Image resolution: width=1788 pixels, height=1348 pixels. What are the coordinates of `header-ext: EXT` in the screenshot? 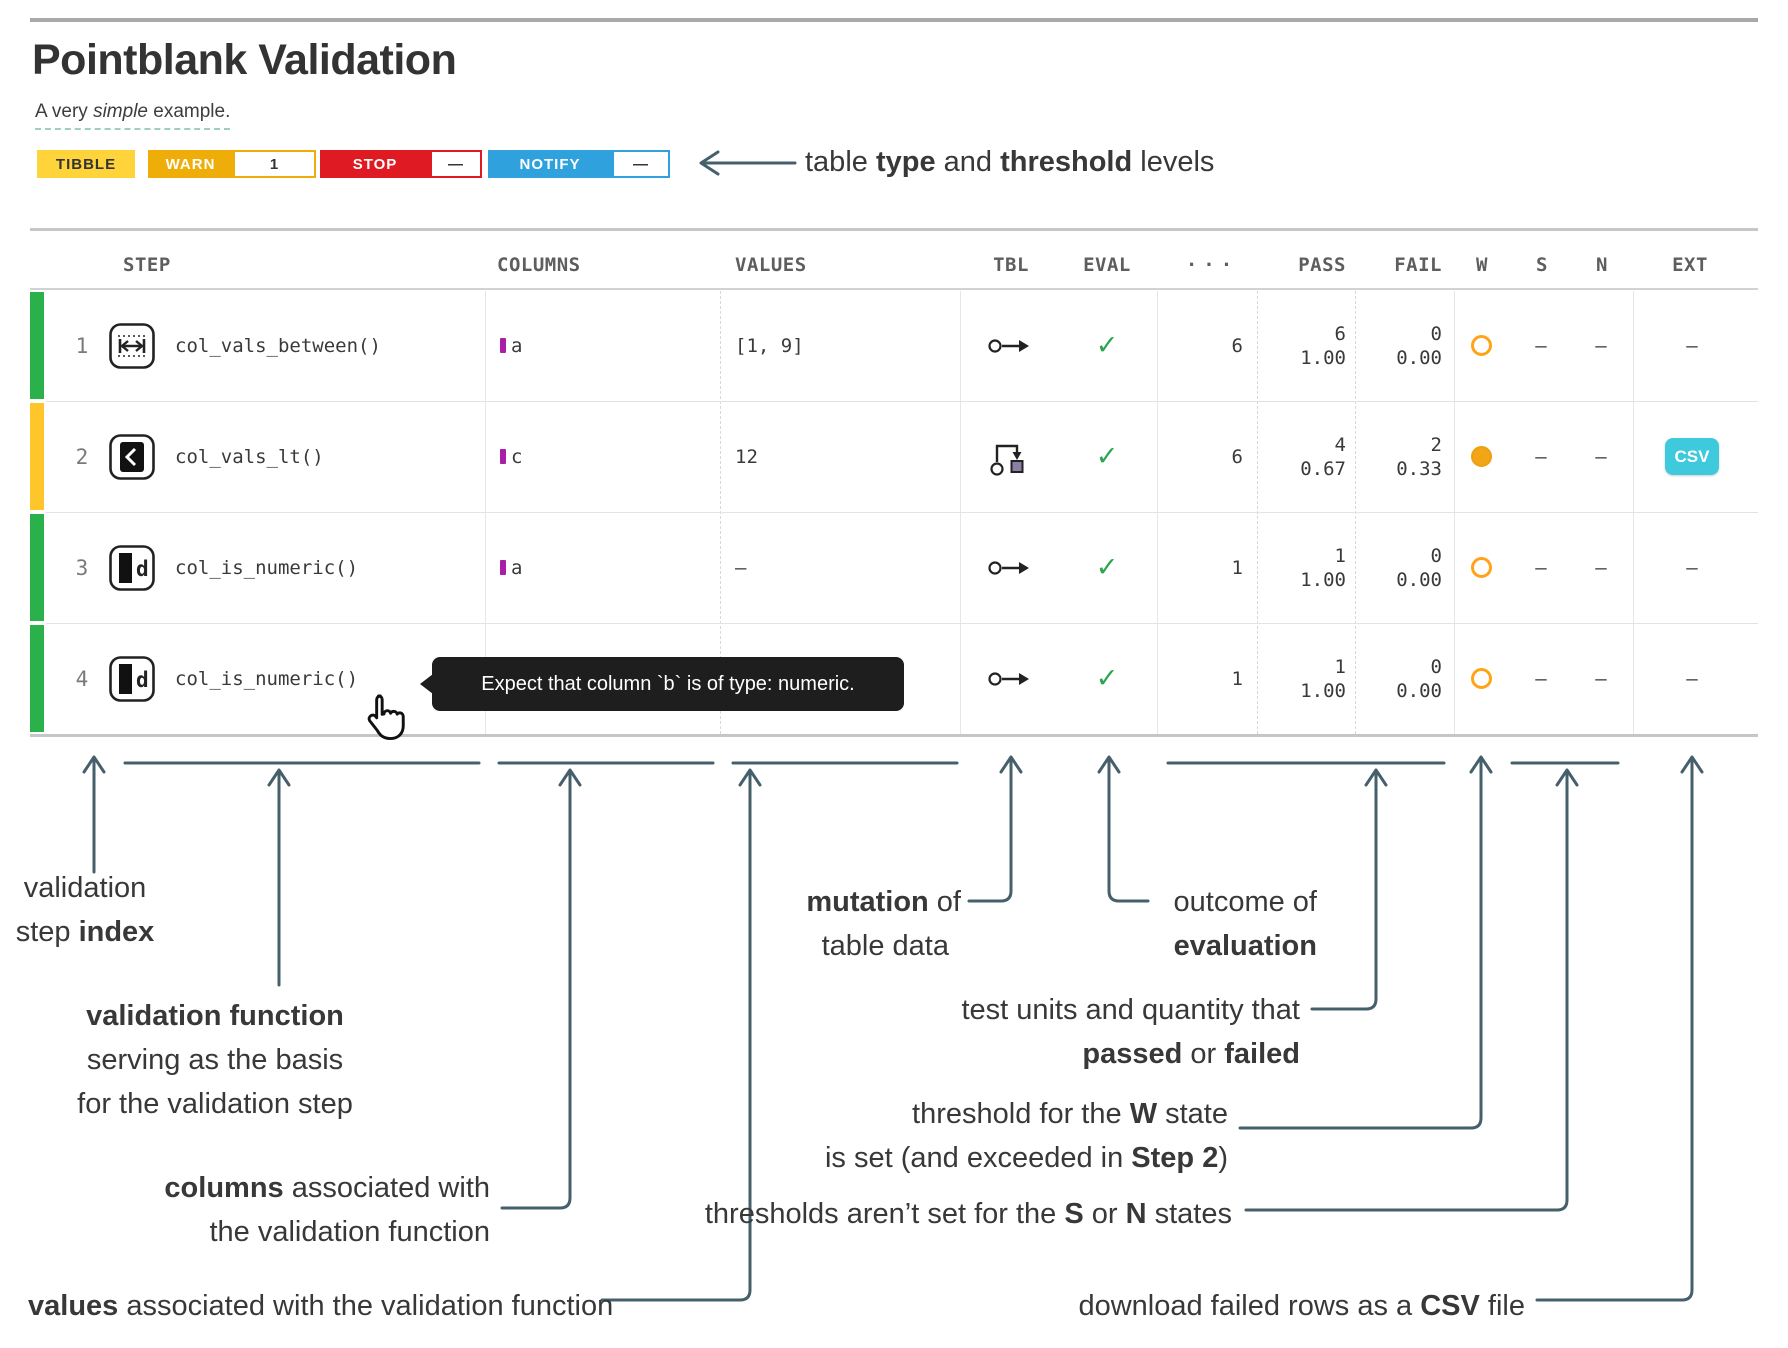 It's located at (1690, 265).